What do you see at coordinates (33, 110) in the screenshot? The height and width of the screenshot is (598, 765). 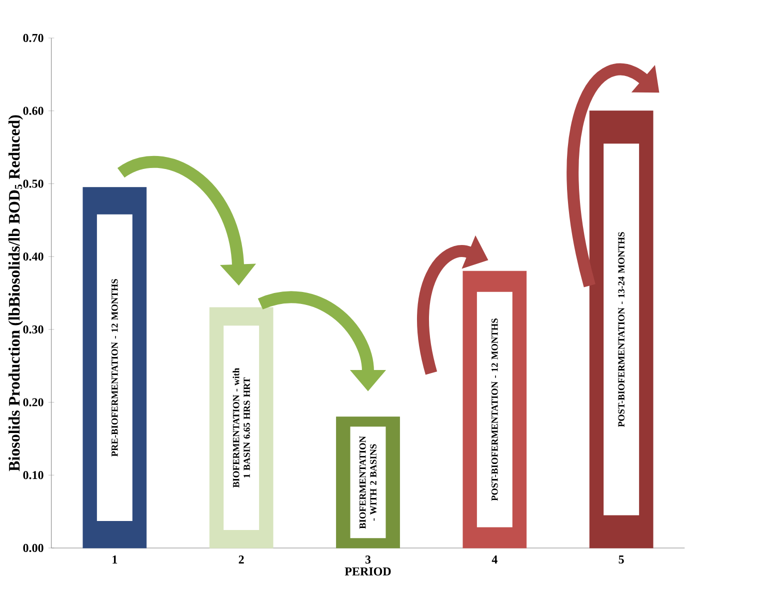 I see `y-tick-label: 0.60` at bounding box center [33, 110].